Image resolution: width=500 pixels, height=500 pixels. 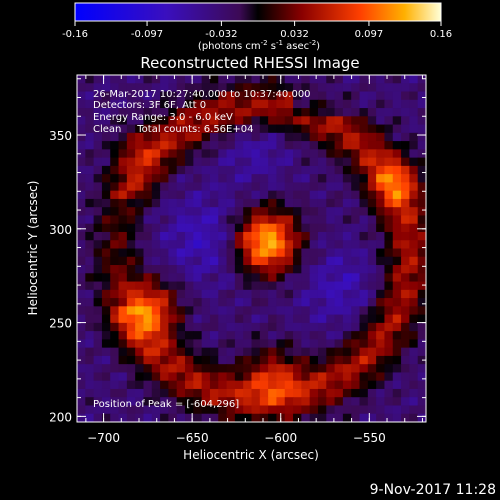 I want to click on y-axis-label: Heliocentric Y (arcsec), so click(x=33, y=248).